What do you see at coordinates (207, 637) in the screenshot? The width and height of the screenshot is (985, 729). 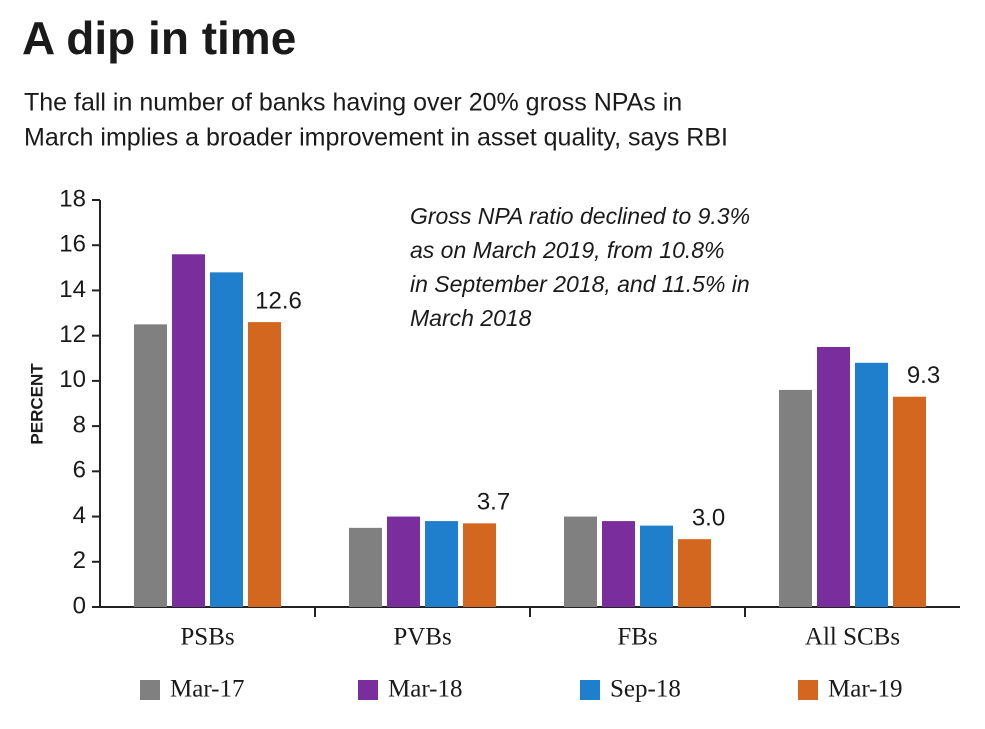 I see `x-tick-label: PSBs` at bounding box center [207, 637].